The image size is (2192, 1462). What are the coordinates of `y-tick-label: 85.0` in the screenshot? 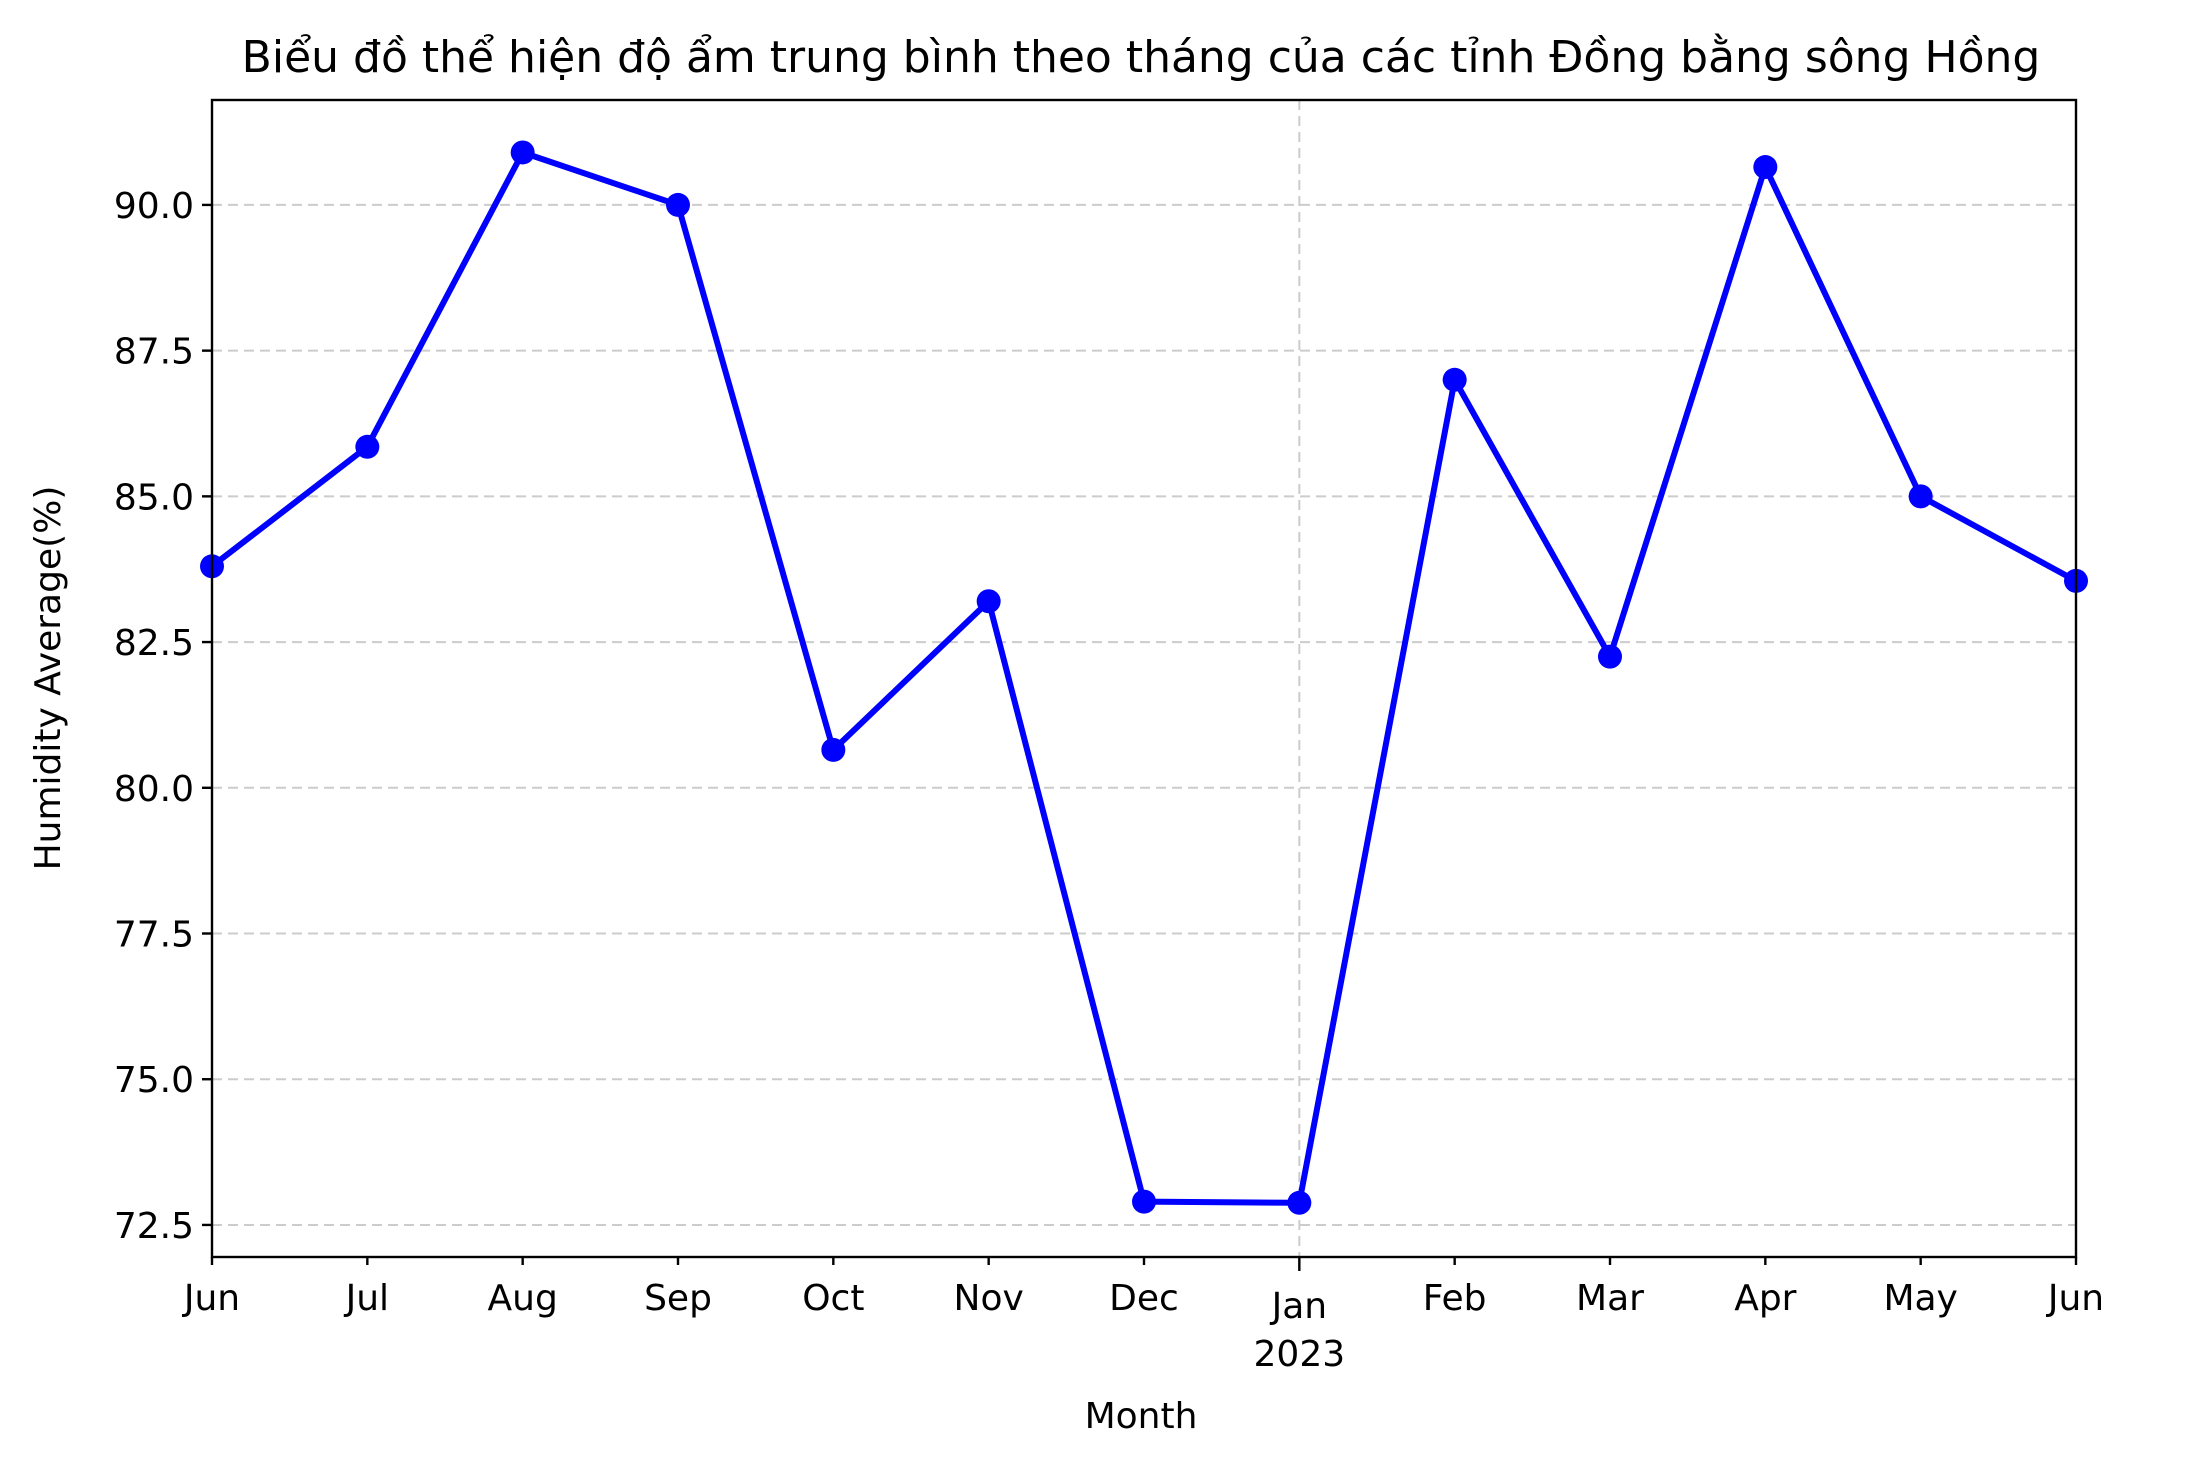 It's located at (154, 497).